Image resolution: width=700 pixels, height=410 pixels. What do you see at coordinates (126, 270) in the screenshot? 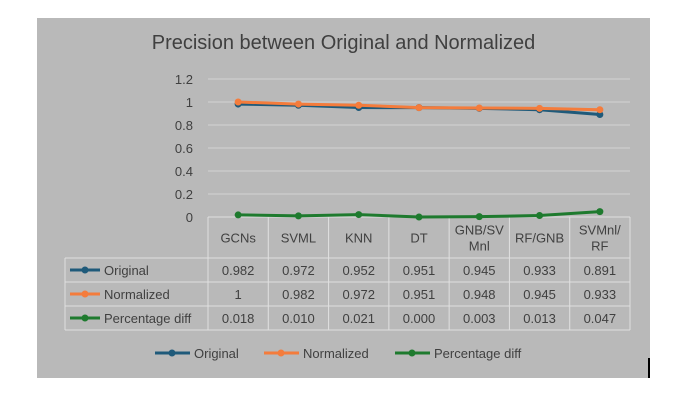
I see `table-series-label: Original` at bounding box center [126, 270].